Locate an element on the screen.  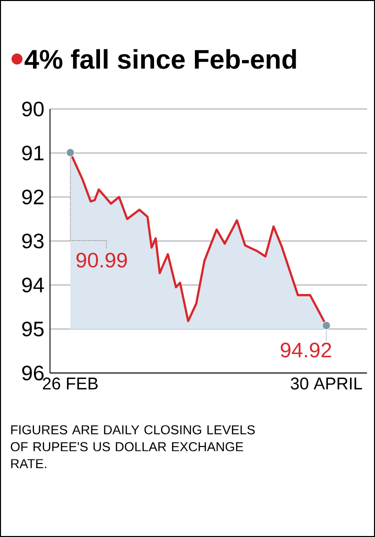
annotation: 90.99 is located at coordinates (101, 260).